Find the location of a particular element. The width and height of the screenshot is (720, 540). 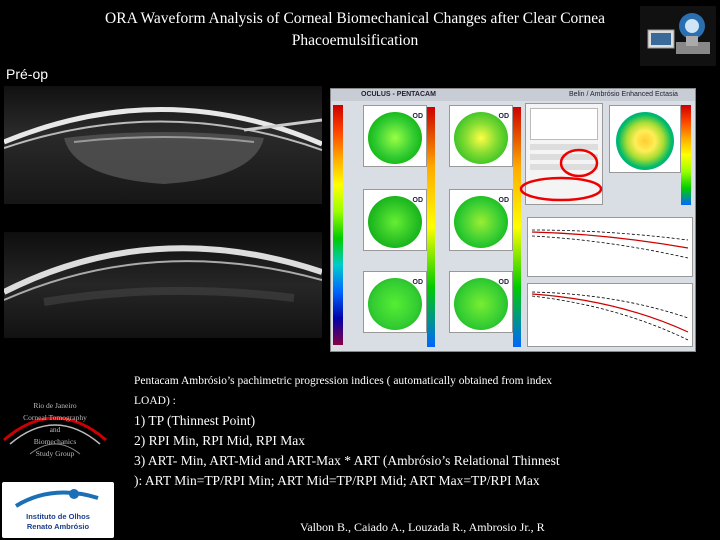

scheimpflug-image-preop is located at coordinates (163, 145).